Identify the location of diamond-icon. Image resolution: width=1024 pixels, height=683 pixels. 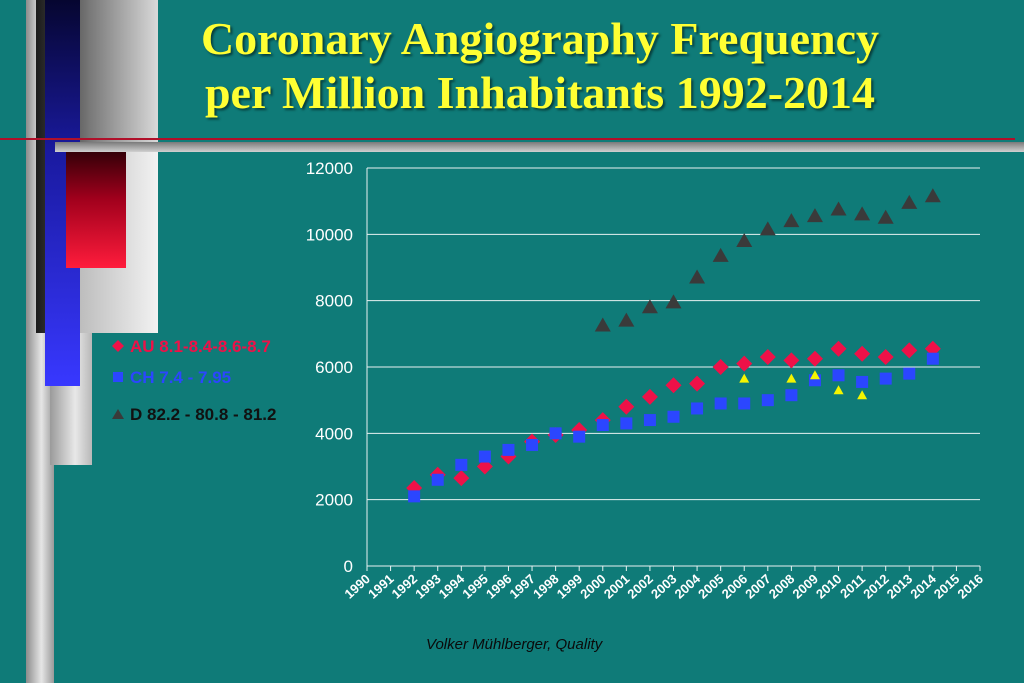
(118, 346).